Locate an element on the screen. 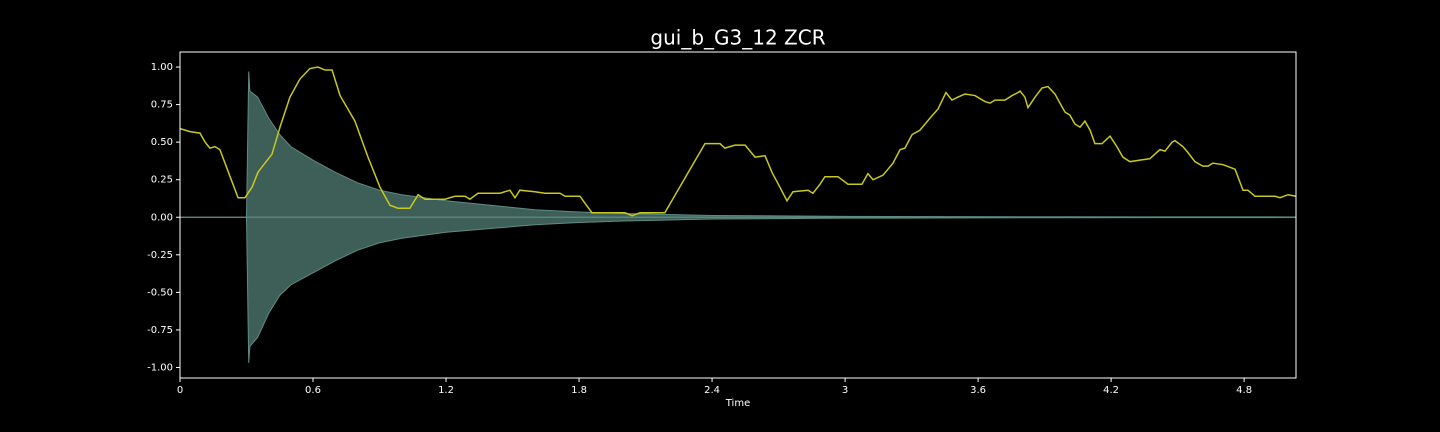 Image resolution: width=1440 pixels, height=432 pixels. y-tick-label: 0.00 is located at coordinates (162, 217).